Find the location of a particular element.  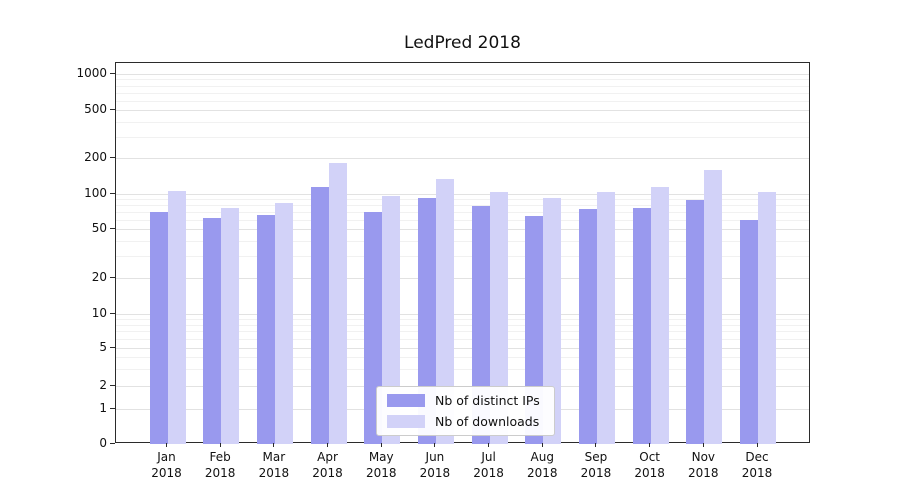

x-tick-label-line: Sep is located at coordinates (596, 457).